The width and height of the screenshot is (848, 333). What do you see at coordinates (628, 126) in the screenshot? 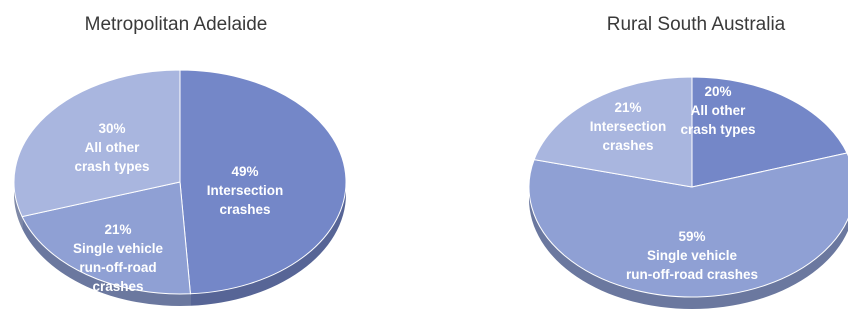
I see `slice-label: 21% Intersection crashes` at bounding box center [628, 126].